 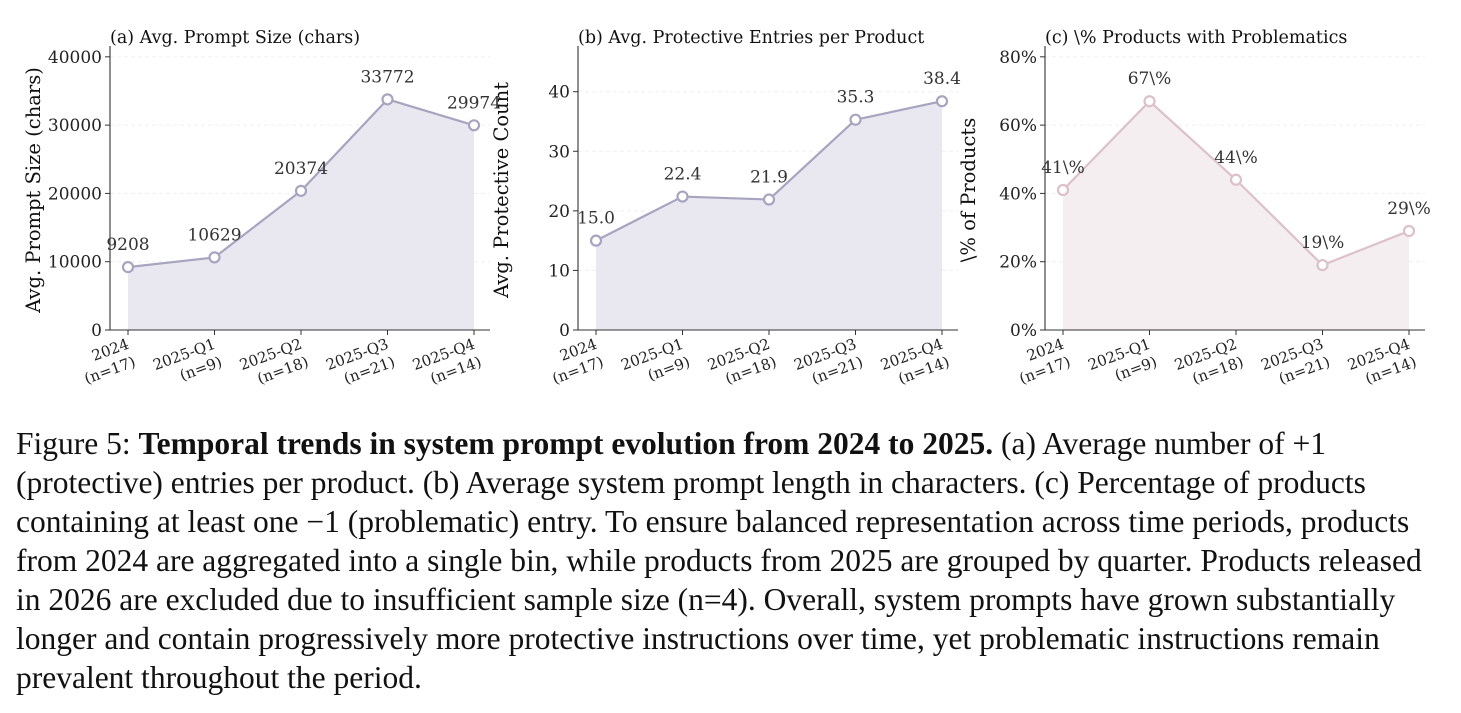 What do you see at coordinates (1063, 168) in the screenshot?
I see `data-label: 41\%` at bounding box center [1063, 168].